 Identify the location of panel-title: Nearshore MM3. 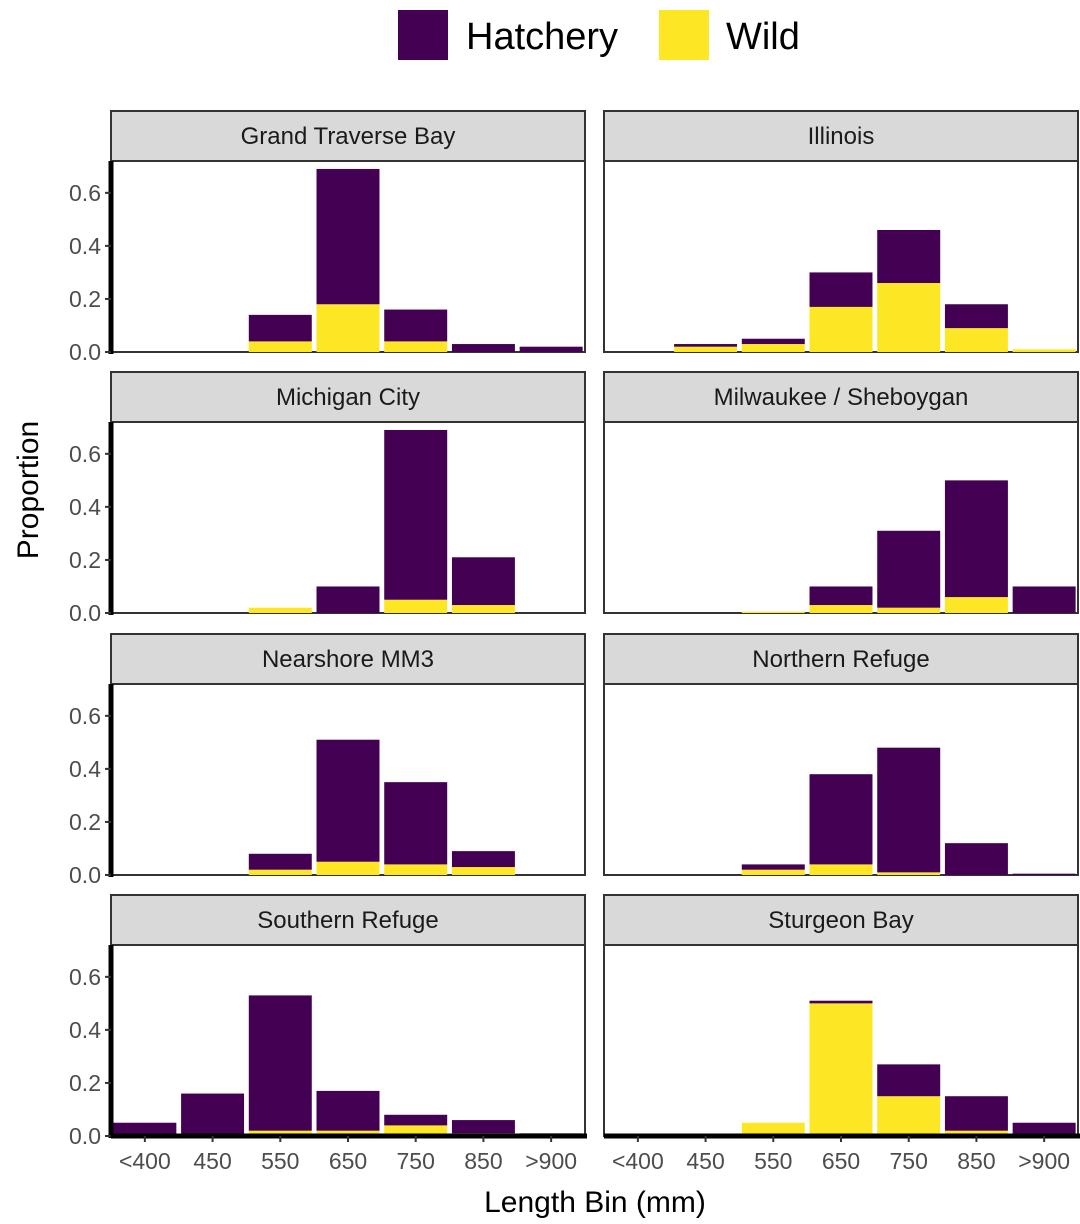
(348, 659).